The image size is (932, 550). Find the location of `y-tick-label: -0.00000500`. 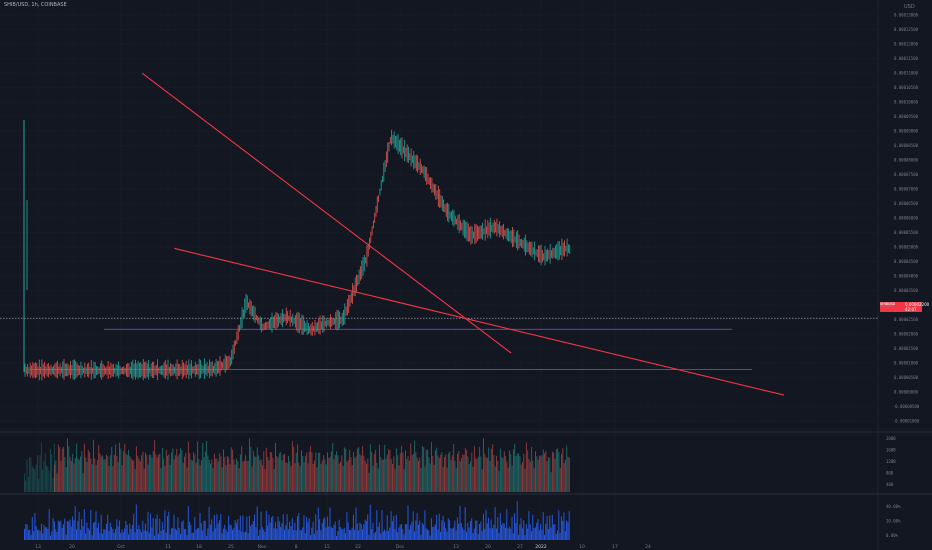

y-tick-label: -0.00000500 is located at coordinates (906, 406).